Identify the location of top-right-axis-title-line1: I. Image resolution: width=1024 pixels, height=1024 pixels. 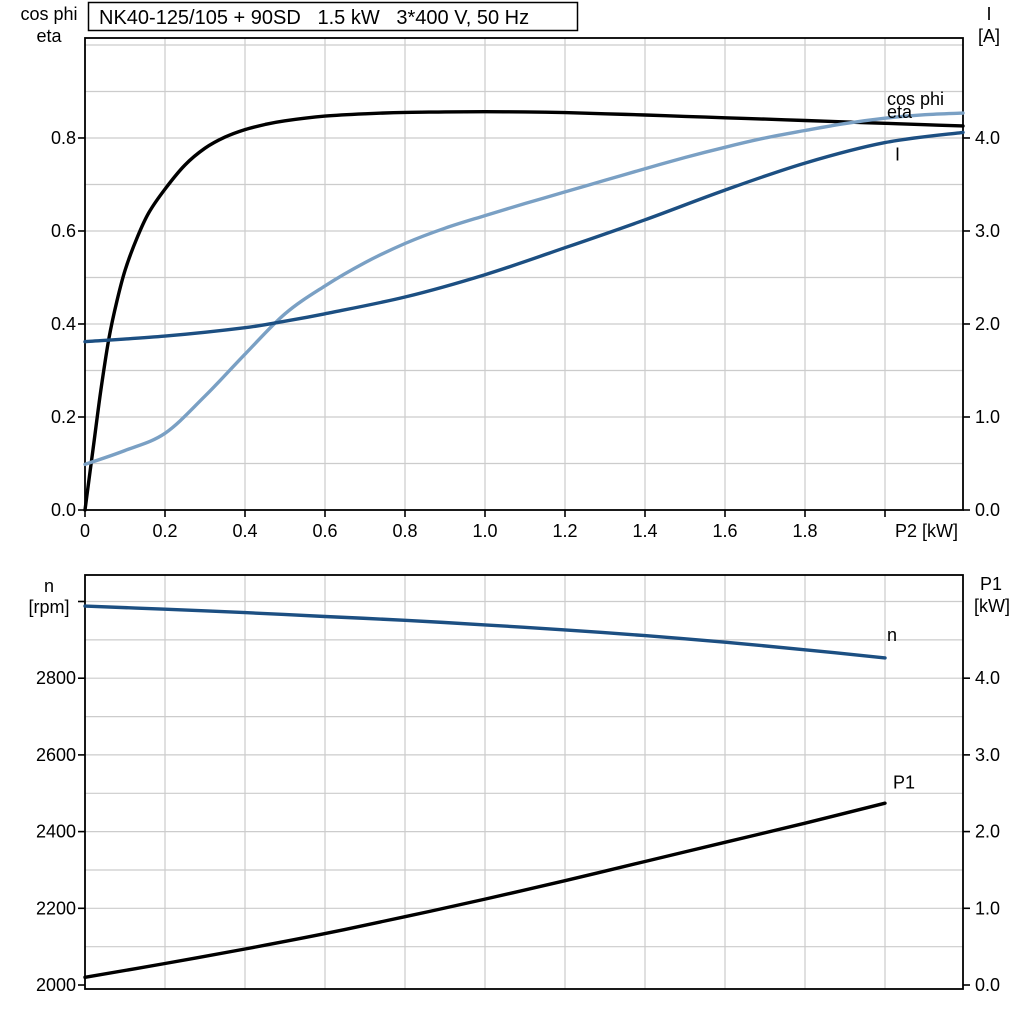
(988, 14).